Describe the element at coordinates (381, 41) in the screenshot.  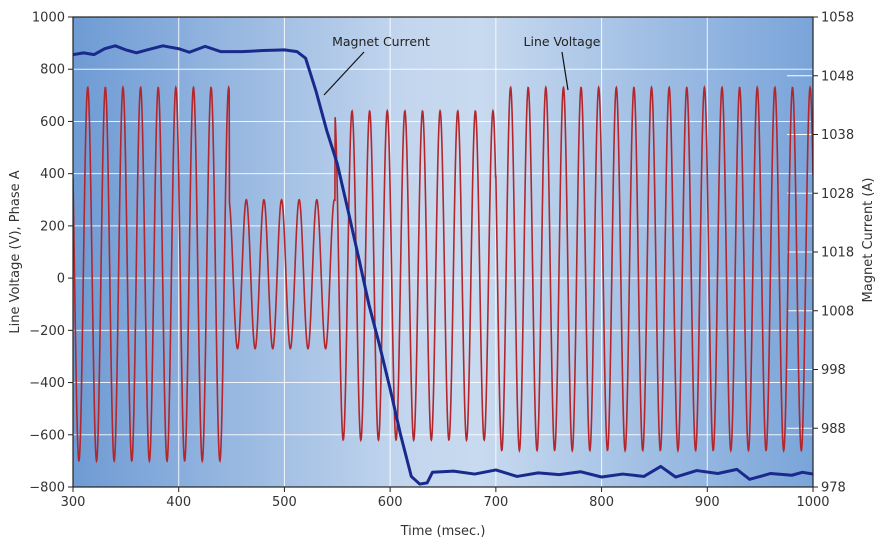
I see `magnet-current-annotation: Magnet Current` at that location.